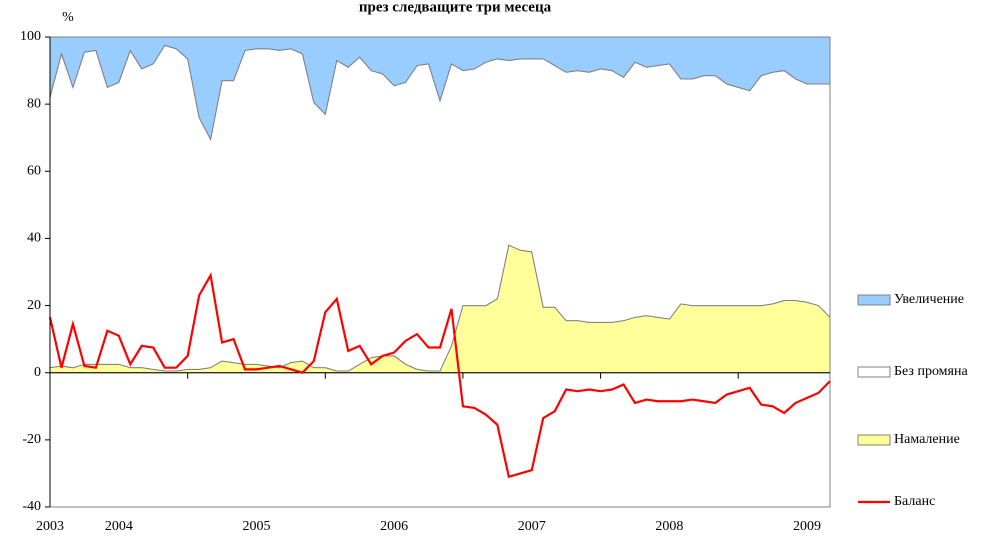  Describe the element at coordinates (34, 305) in the screenshot. I see `y-tick-label: 20` at that location.